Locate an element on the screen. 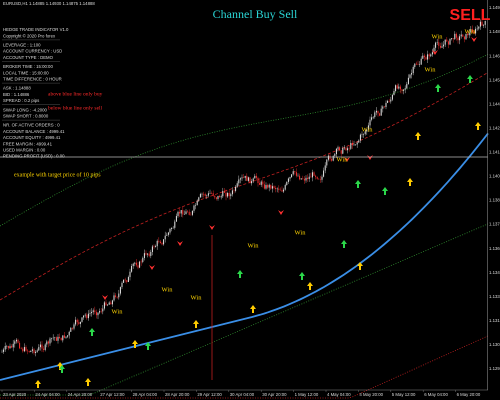 The width and height of the screenshot is (500, 400). price-tick-label: 1.14815 is located at coordinates (494, 31).